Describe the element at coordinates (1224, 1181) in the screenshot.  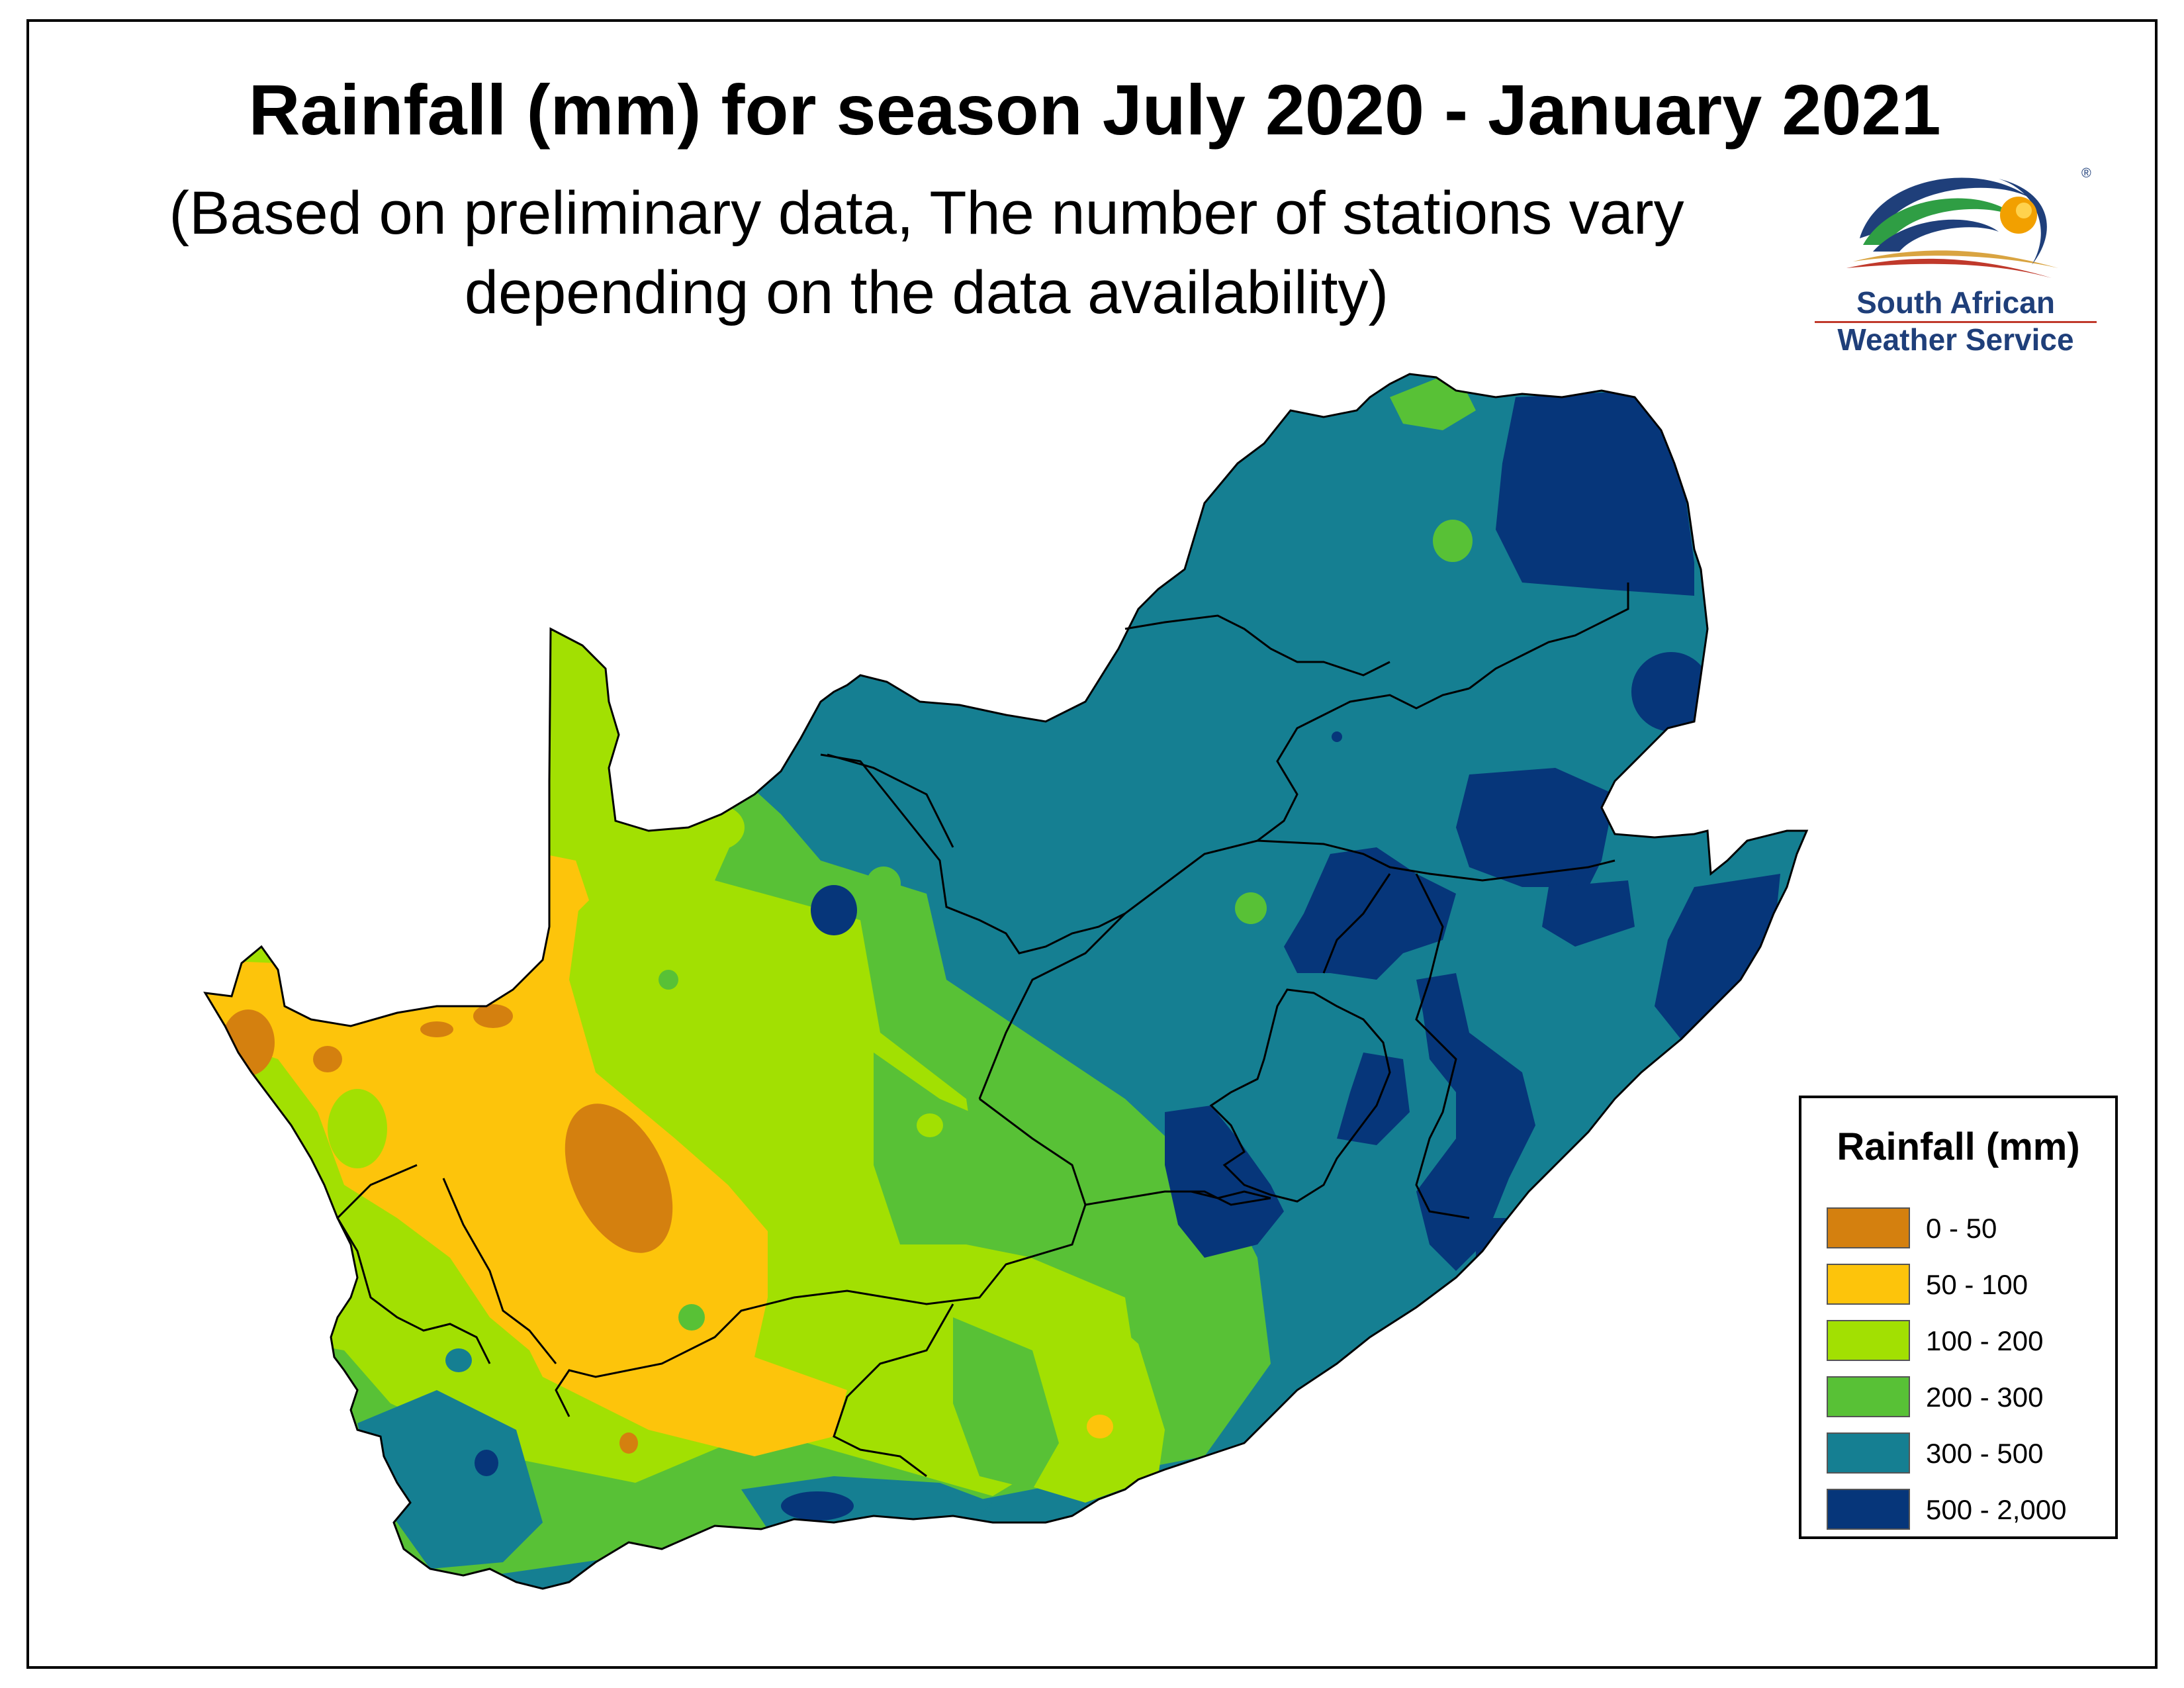
I see `zone-500-2000-lesotho-west` at that location.